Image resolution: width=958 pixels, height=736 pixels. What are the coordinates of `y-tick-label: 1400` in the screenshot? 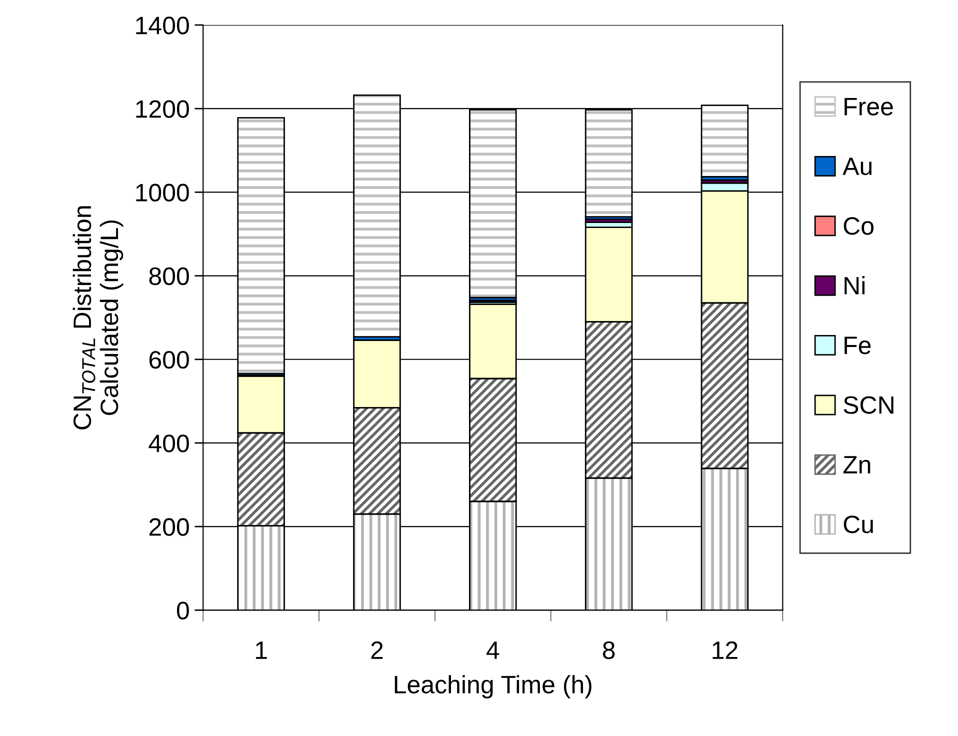 It's located at (162, 25).